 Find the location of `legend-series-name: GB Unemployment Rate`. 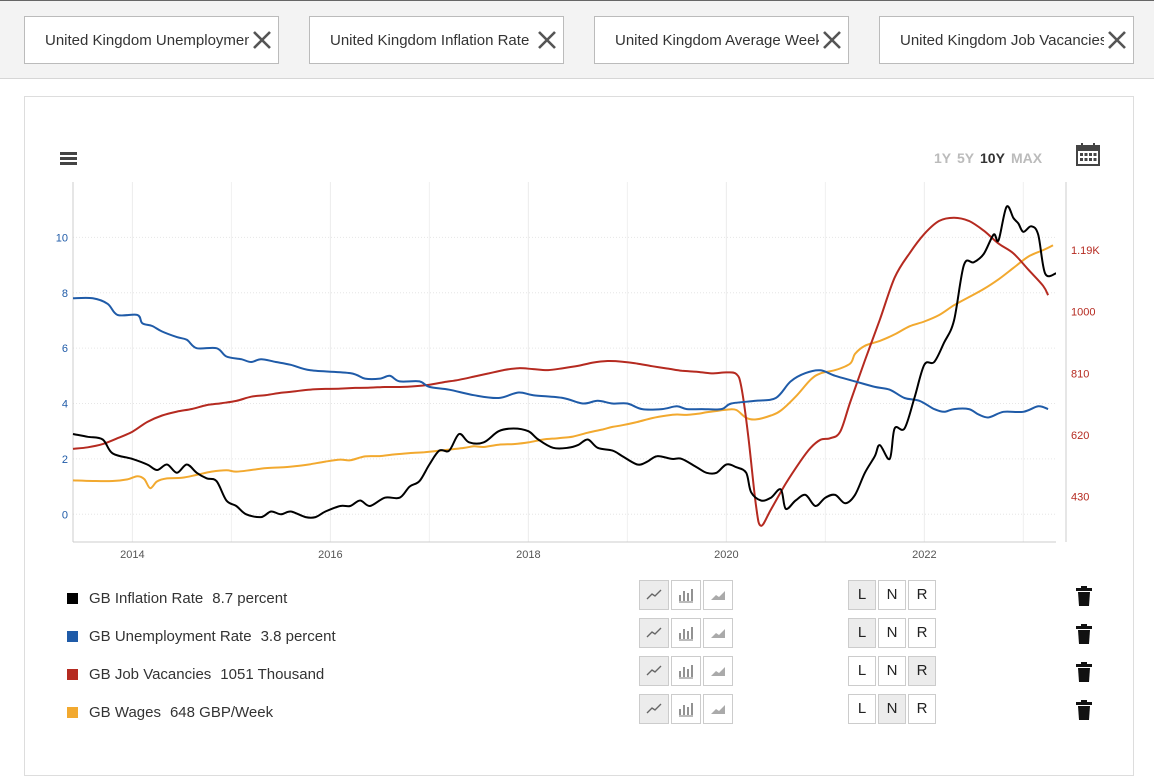

legend-series-name: GB Unemployment Rate is located at coordinates (170, 636).